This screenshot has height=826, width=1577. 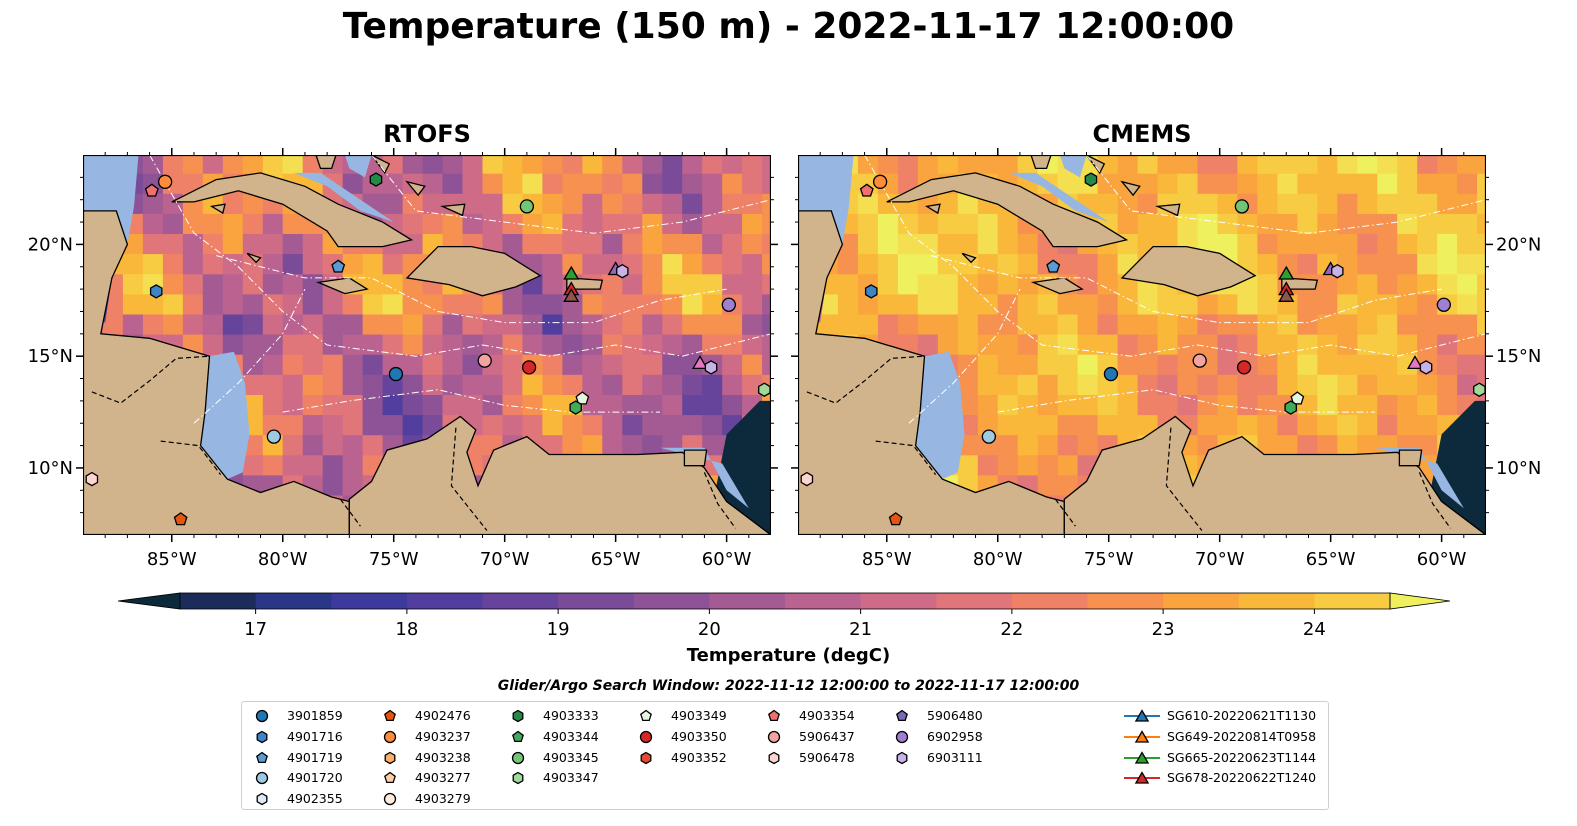 I want to click on legend-label: SG665-20220623T1144, so click(x=1242, y=757).